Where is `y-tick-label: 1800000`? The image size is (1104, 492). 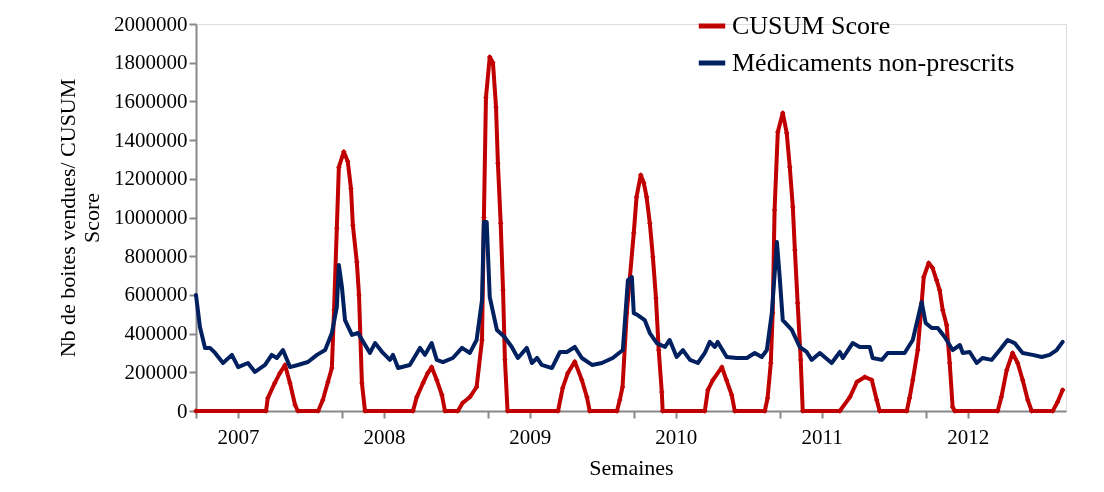
y-tick-label: 1800000 is located at coordinates (151, 62).